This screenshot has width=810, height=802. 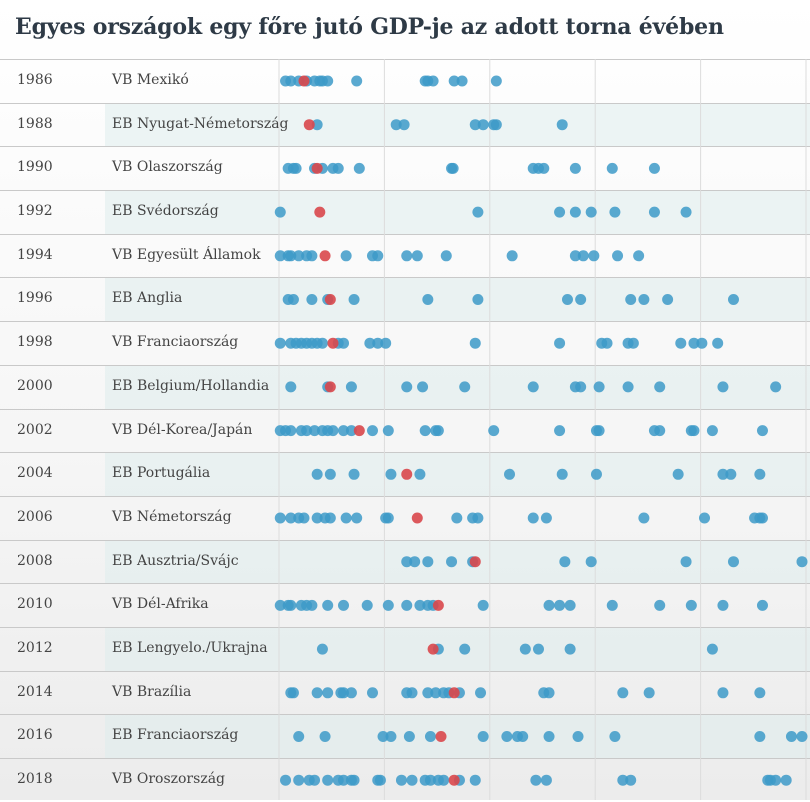 I want to click on row-2000: 2000 EB Belgium/Hollandia, so click(x=405, y=386).